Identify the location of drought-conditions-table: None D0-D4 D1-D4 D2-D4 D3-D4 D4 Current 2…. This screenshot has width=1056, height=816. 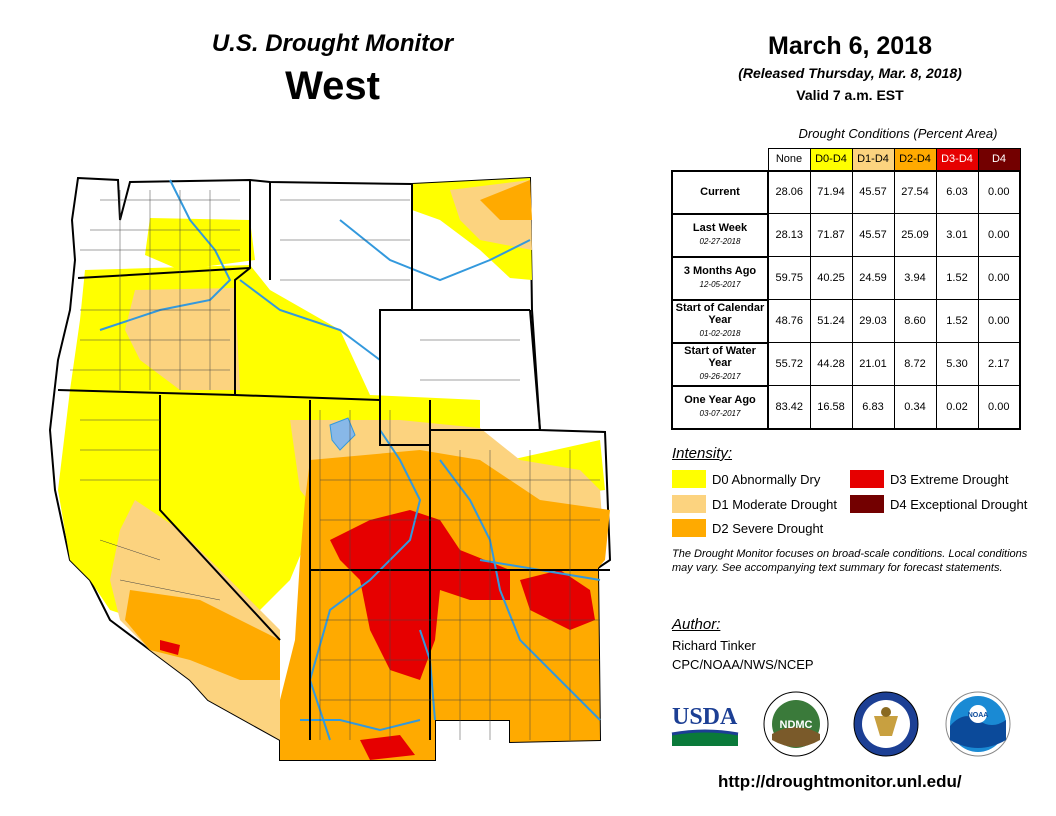
(846, 289).